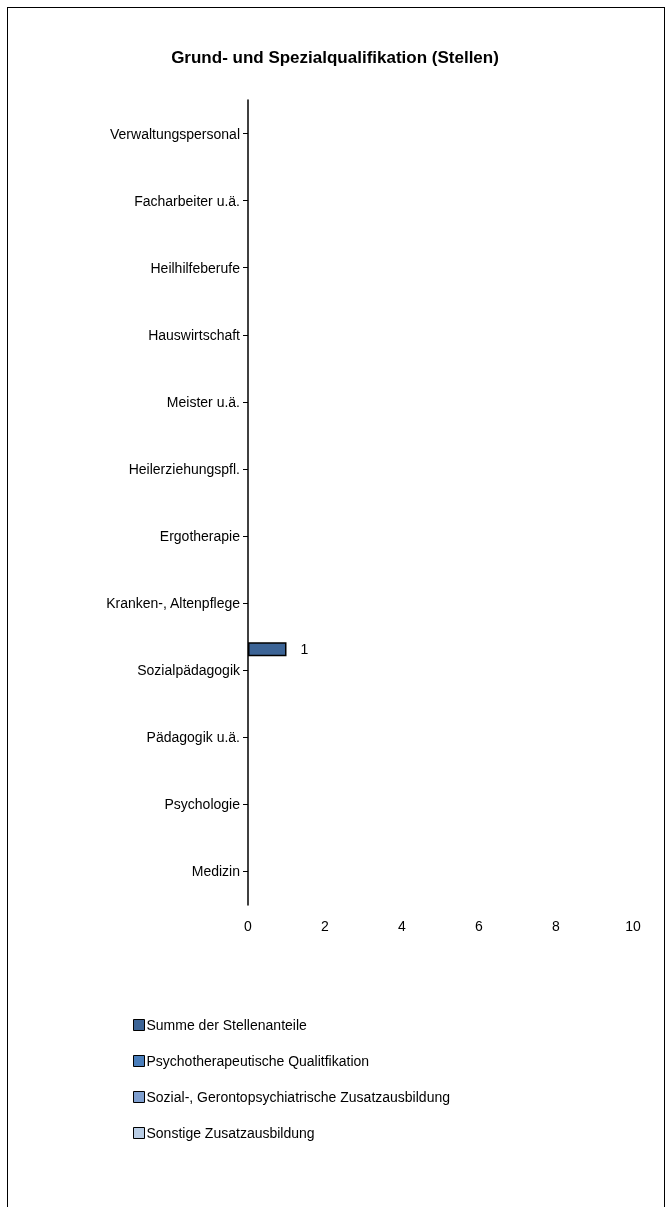  What do you see at coordinates (184, 468) in the screenshot?
I see `y-tick-label: Heilerziehungspfl.` at bounding box center [184, 468].